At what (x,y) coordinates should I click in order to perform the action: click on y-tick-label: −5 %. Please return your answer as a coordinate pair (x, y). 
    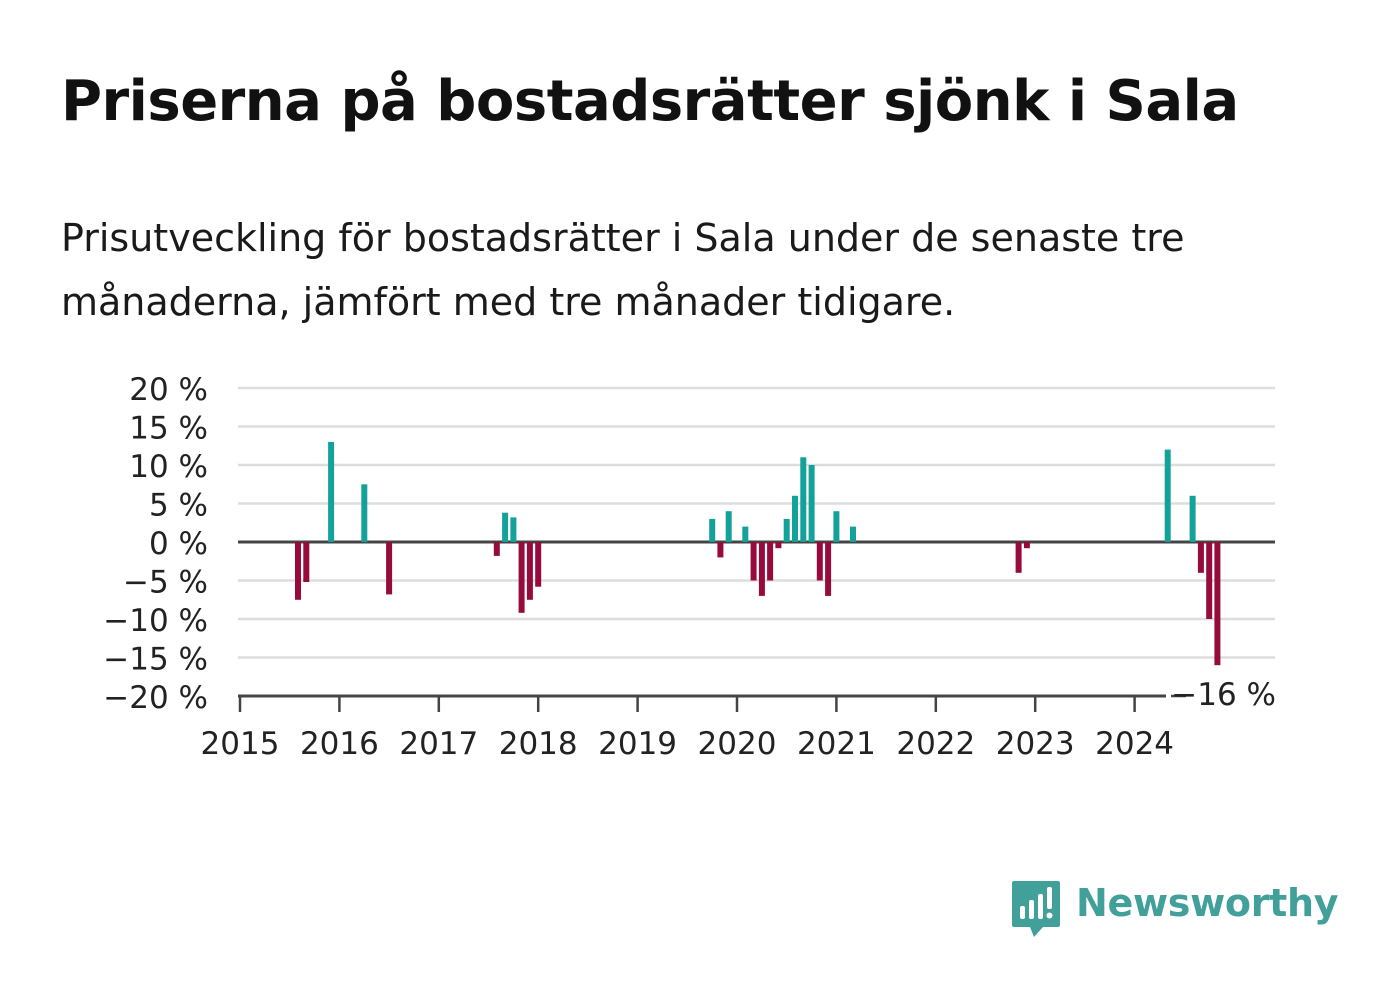
    Looking at the image, I should click on (165, 583).